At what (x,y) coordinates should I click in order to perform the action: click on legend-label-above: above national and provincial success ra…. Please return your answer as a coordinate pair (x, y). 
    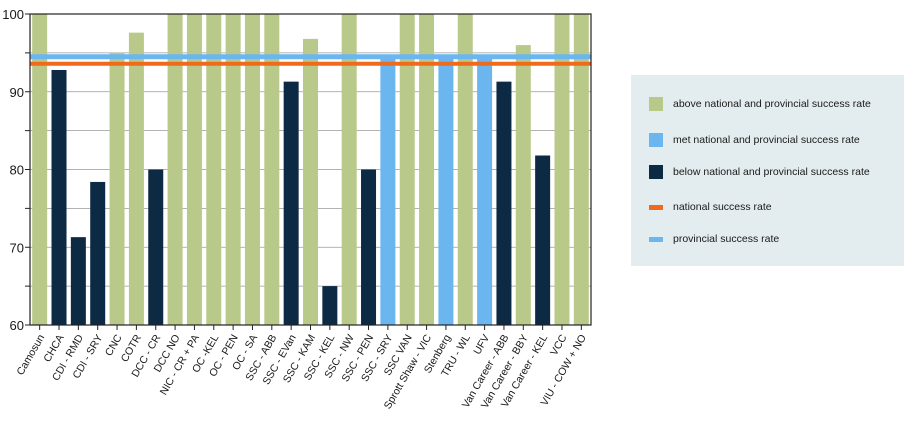
    Looking at the image, I should click on (772, 104).